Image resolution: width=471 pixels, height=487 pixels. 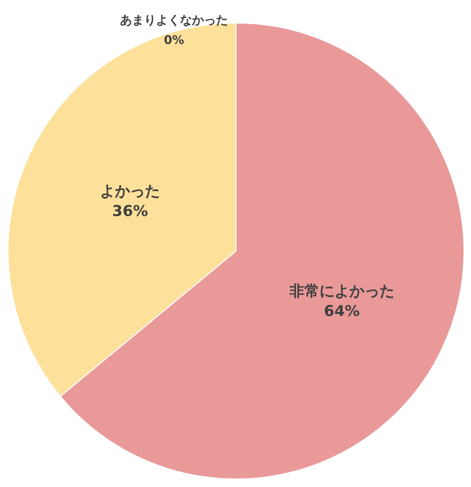 What do you see at coordinates (341, 291) in the screenshot?
I see `slice-label: 非常によかった` at bounding box center [341, 291].